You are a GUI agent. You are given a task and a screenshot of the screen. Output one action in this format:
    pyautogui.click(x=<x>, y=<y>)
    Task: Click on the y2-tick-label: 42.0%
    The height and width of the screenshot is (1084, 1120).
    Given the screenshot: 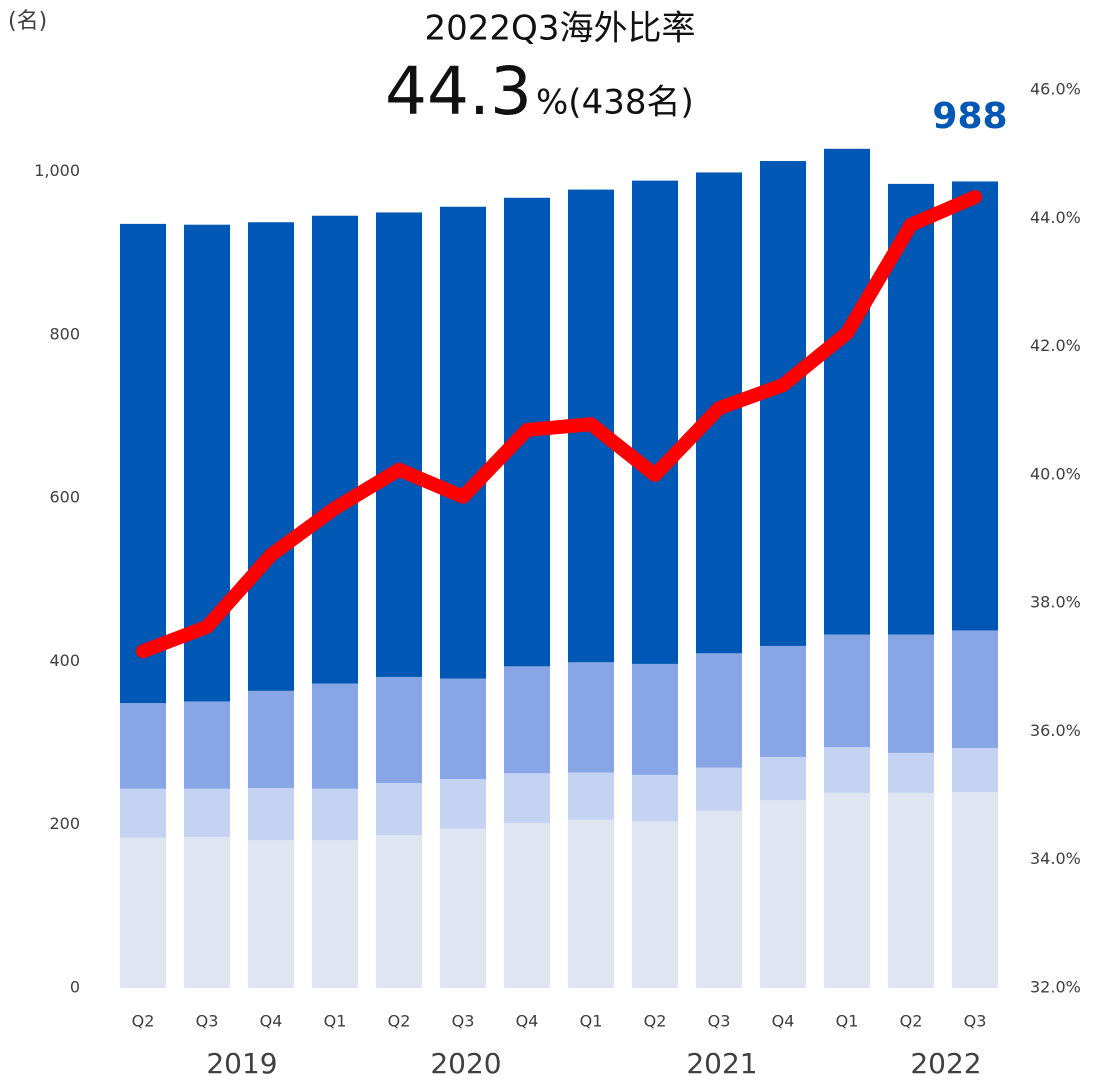 What is the action you would take?
    pyautogui.click(x=1055, y=345)
    